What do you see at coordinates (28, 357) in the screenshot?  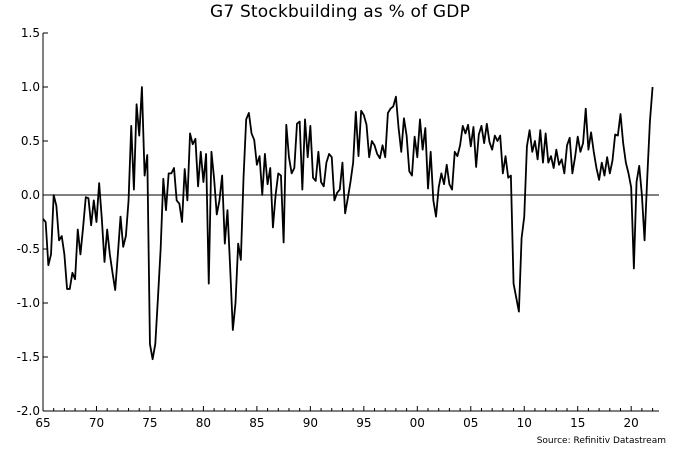 I see `y-tick-label: -1.5` at bounding box center [28, 357].